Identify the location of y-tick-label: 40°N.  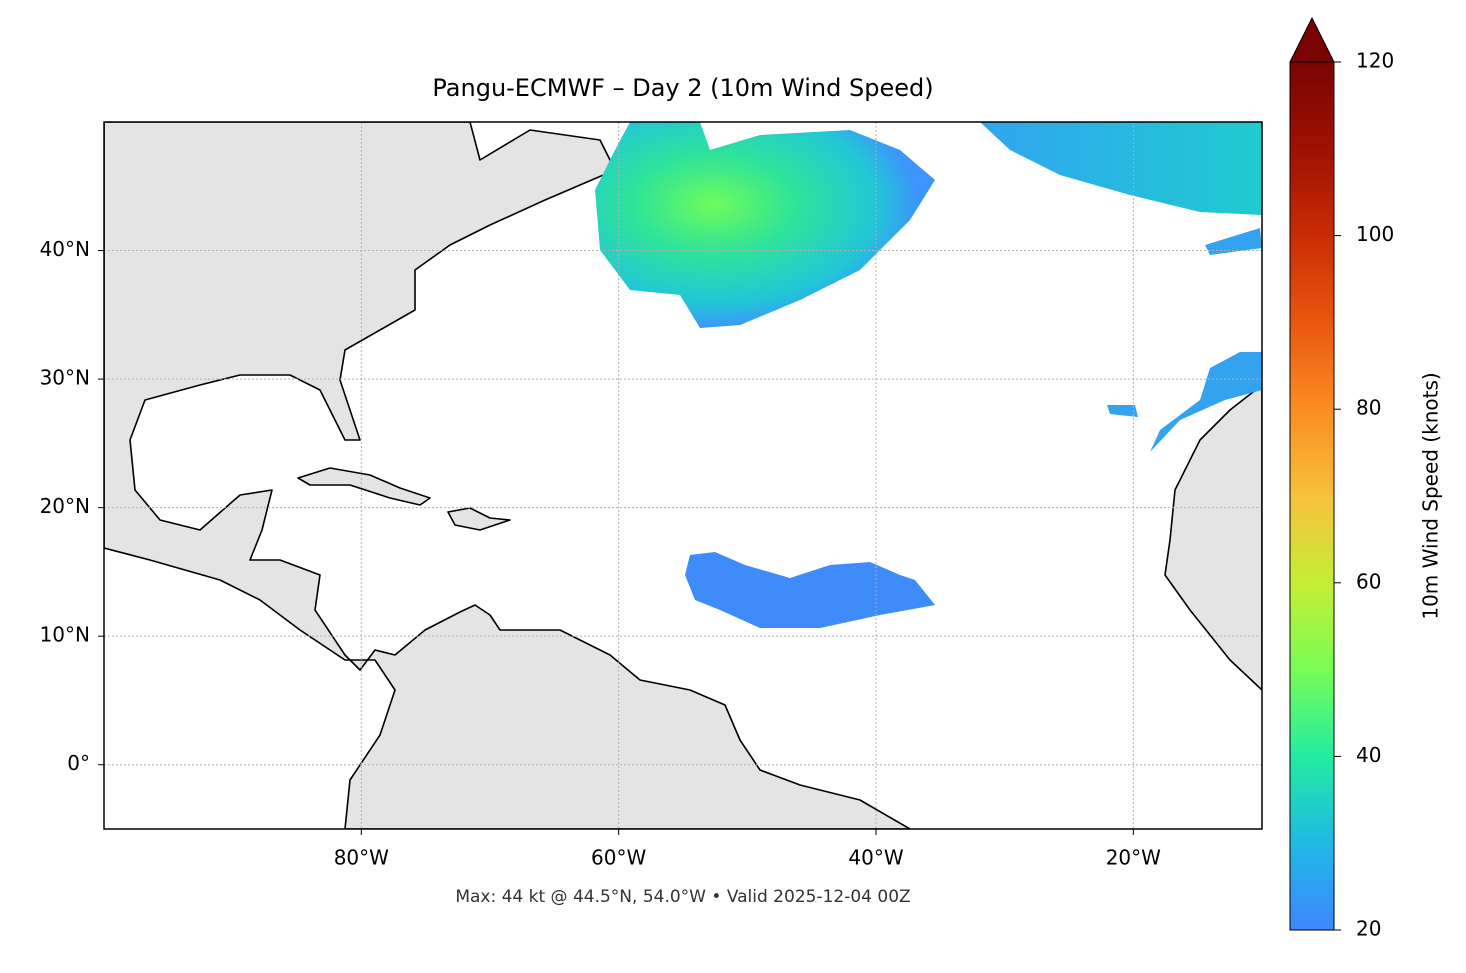
(65, 249).